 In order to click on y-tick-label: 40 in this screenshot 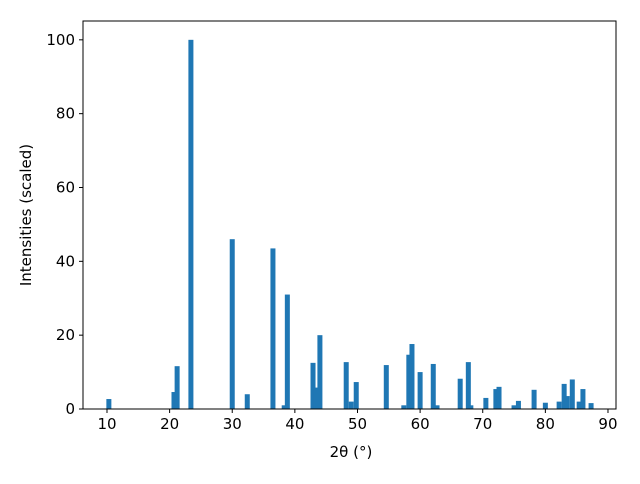, I will do `click(65, 261)`.